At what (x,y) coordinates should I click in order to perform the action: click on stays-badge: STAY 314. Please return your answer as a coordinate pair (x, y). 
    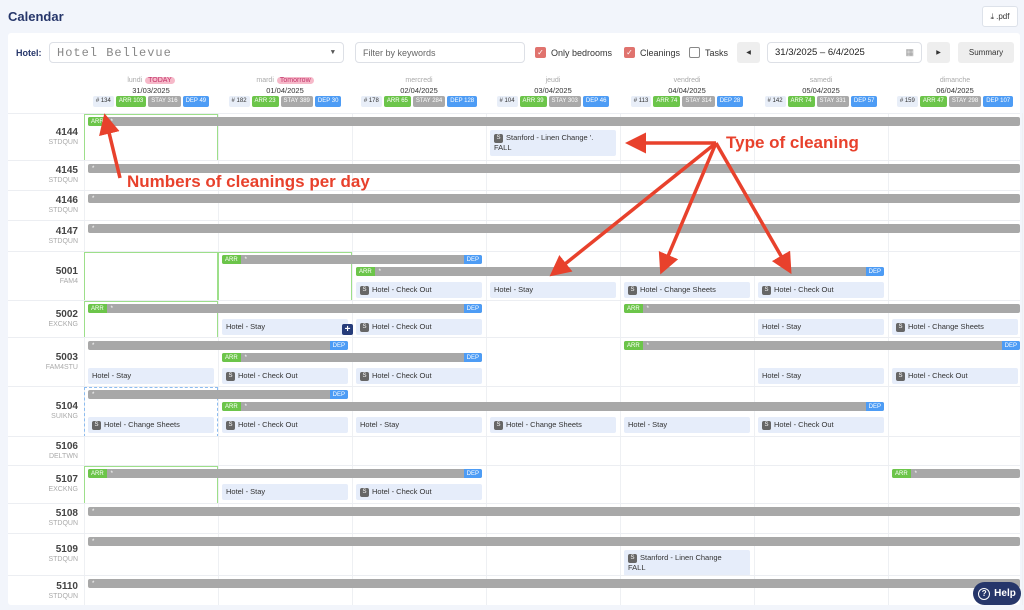
    Looking at the image, I should click on (698, 101).